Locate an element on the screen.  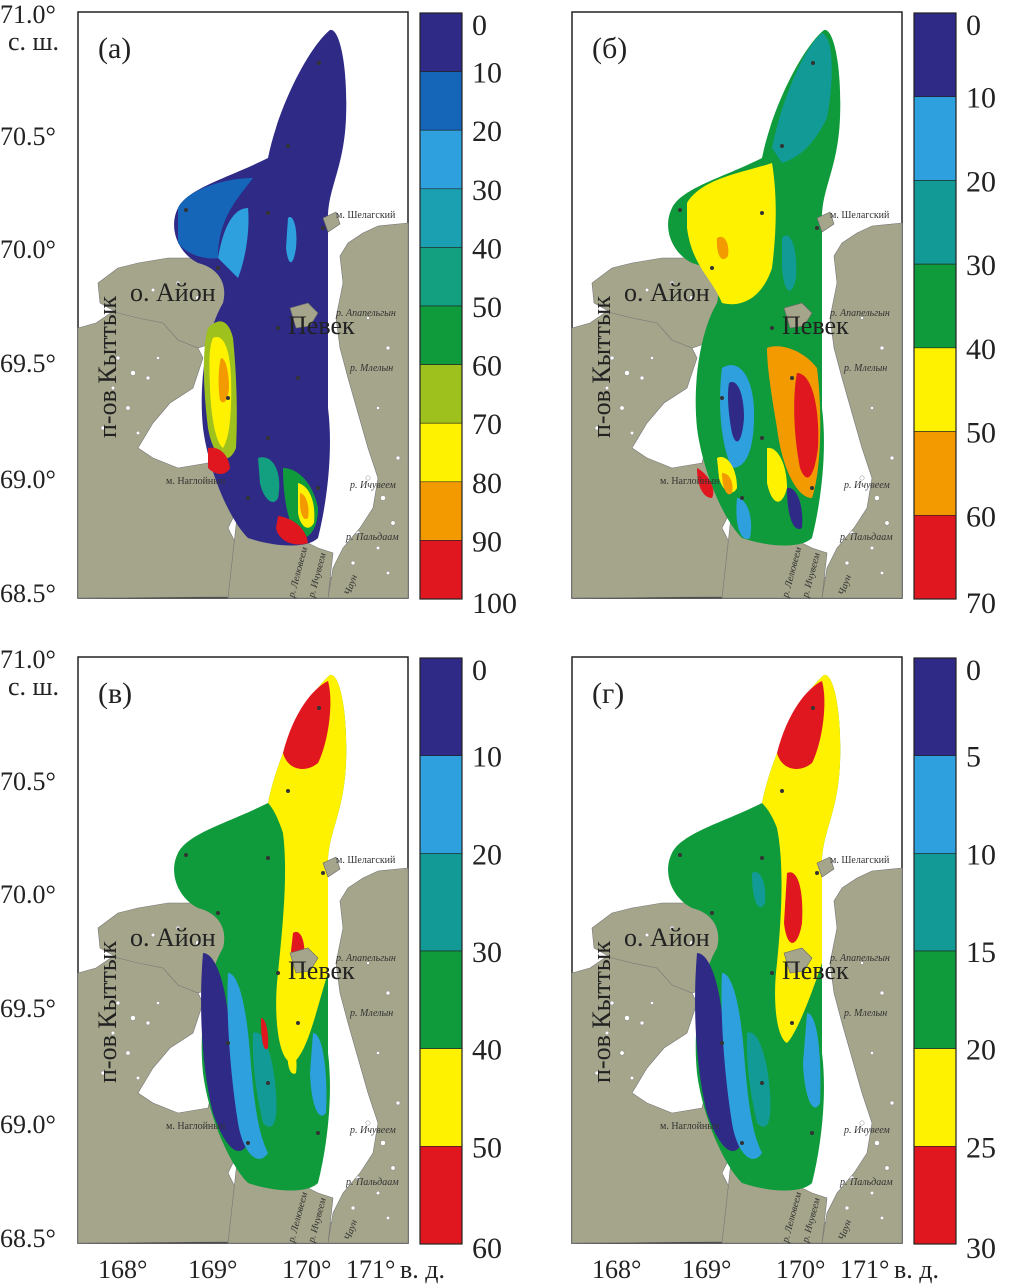
lat-tick: 70.5° is located at coordinates (28, 136).